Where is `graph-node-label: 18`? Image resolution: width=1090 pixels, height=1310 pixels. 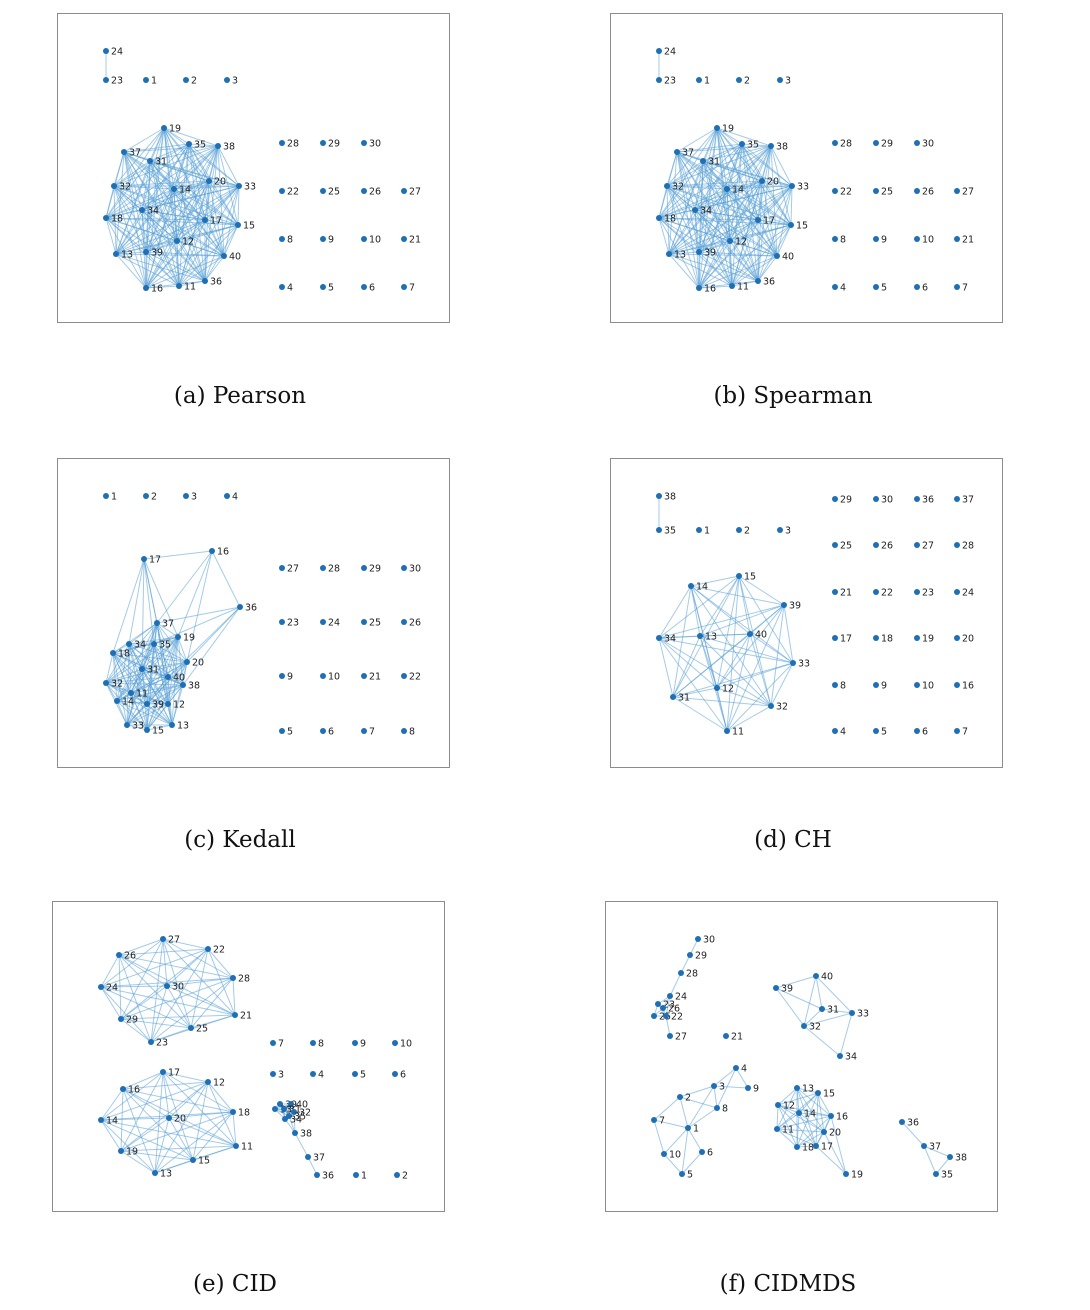
graph-node-label: 18 is located at coordinates (808, 1148).